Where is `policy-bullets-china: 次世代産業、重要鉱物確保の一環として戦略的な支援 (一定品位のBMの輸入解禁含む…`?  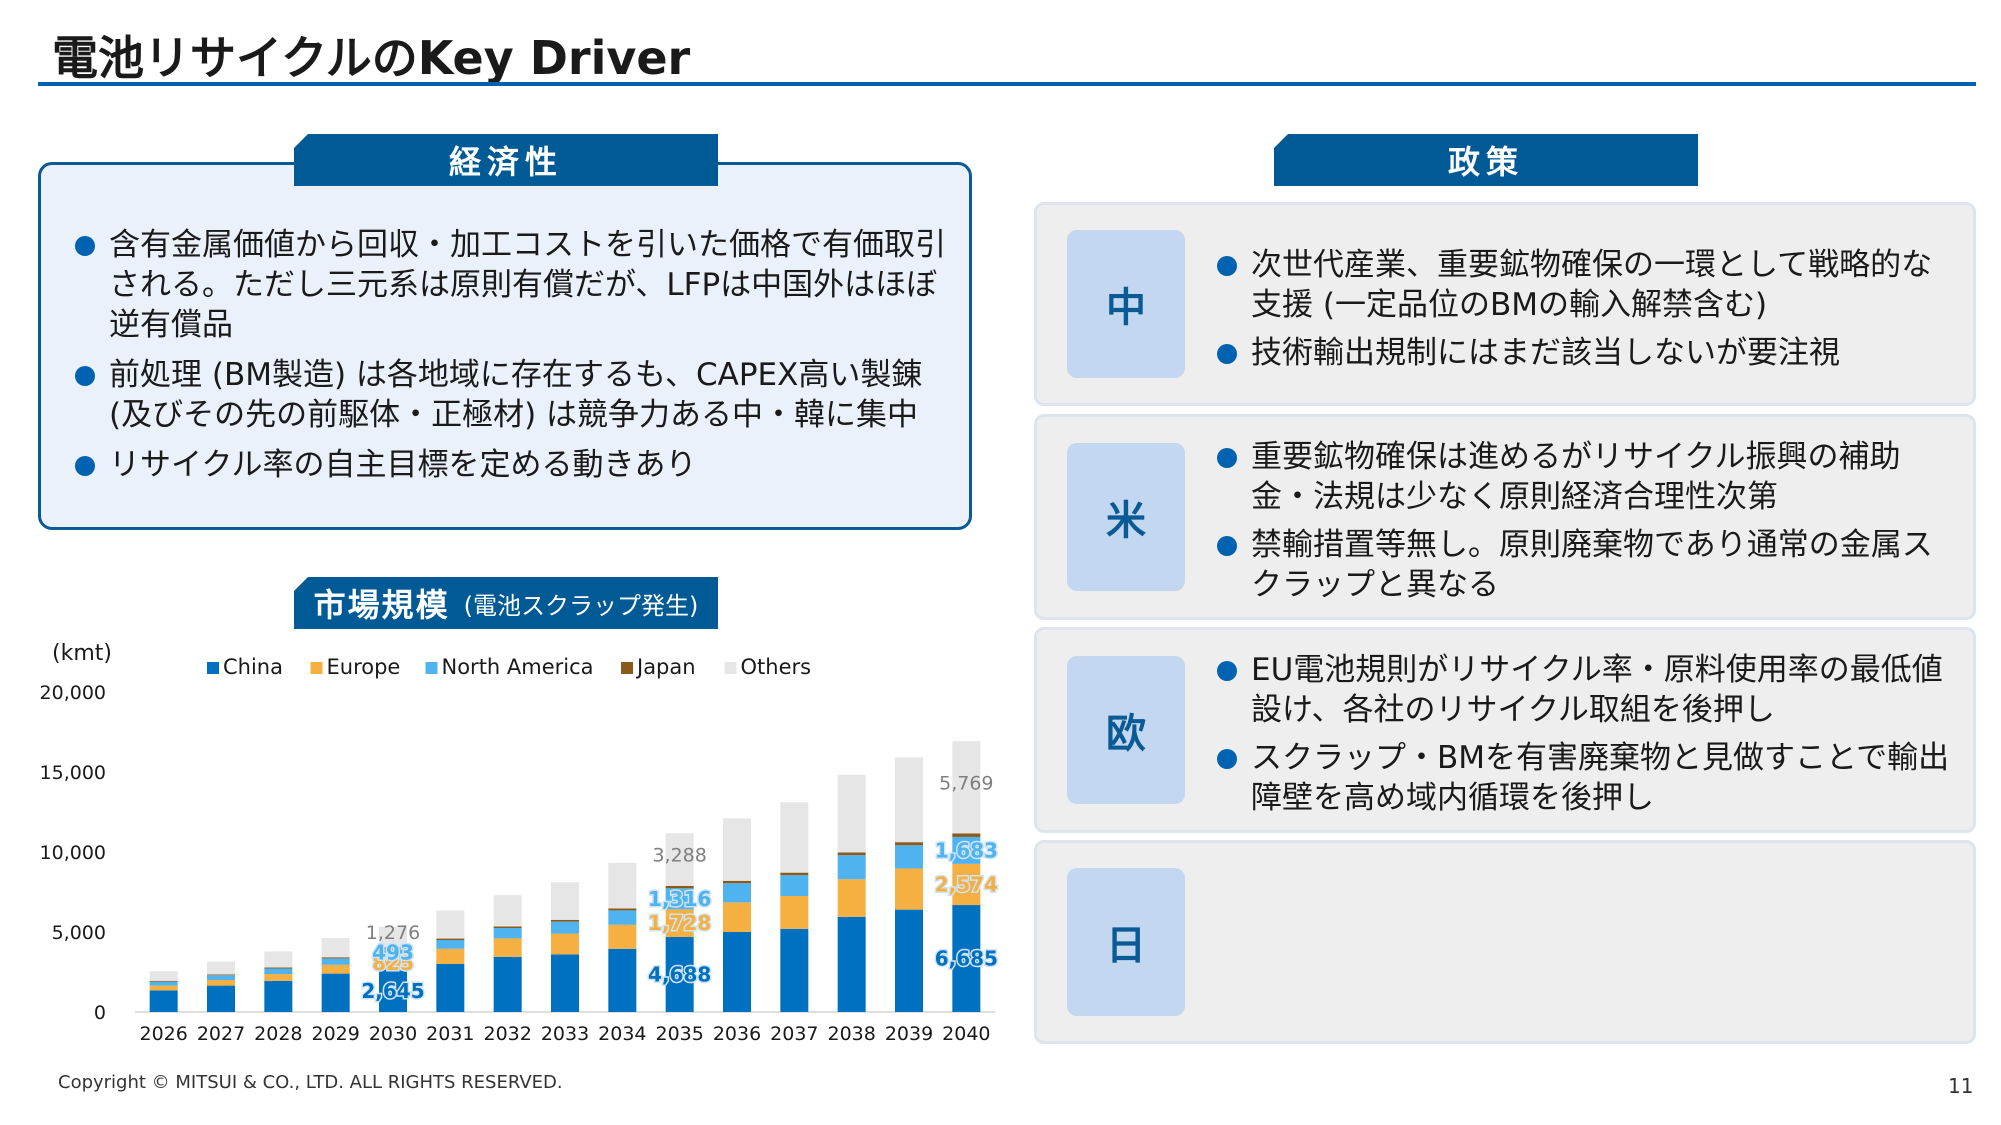 policy-bullets-china: 次世代産業、重要鉱物確保の一環として戦略的な支援 (一定品位のBMの輸入解禁含む… is located at coordinates (1587, 313).